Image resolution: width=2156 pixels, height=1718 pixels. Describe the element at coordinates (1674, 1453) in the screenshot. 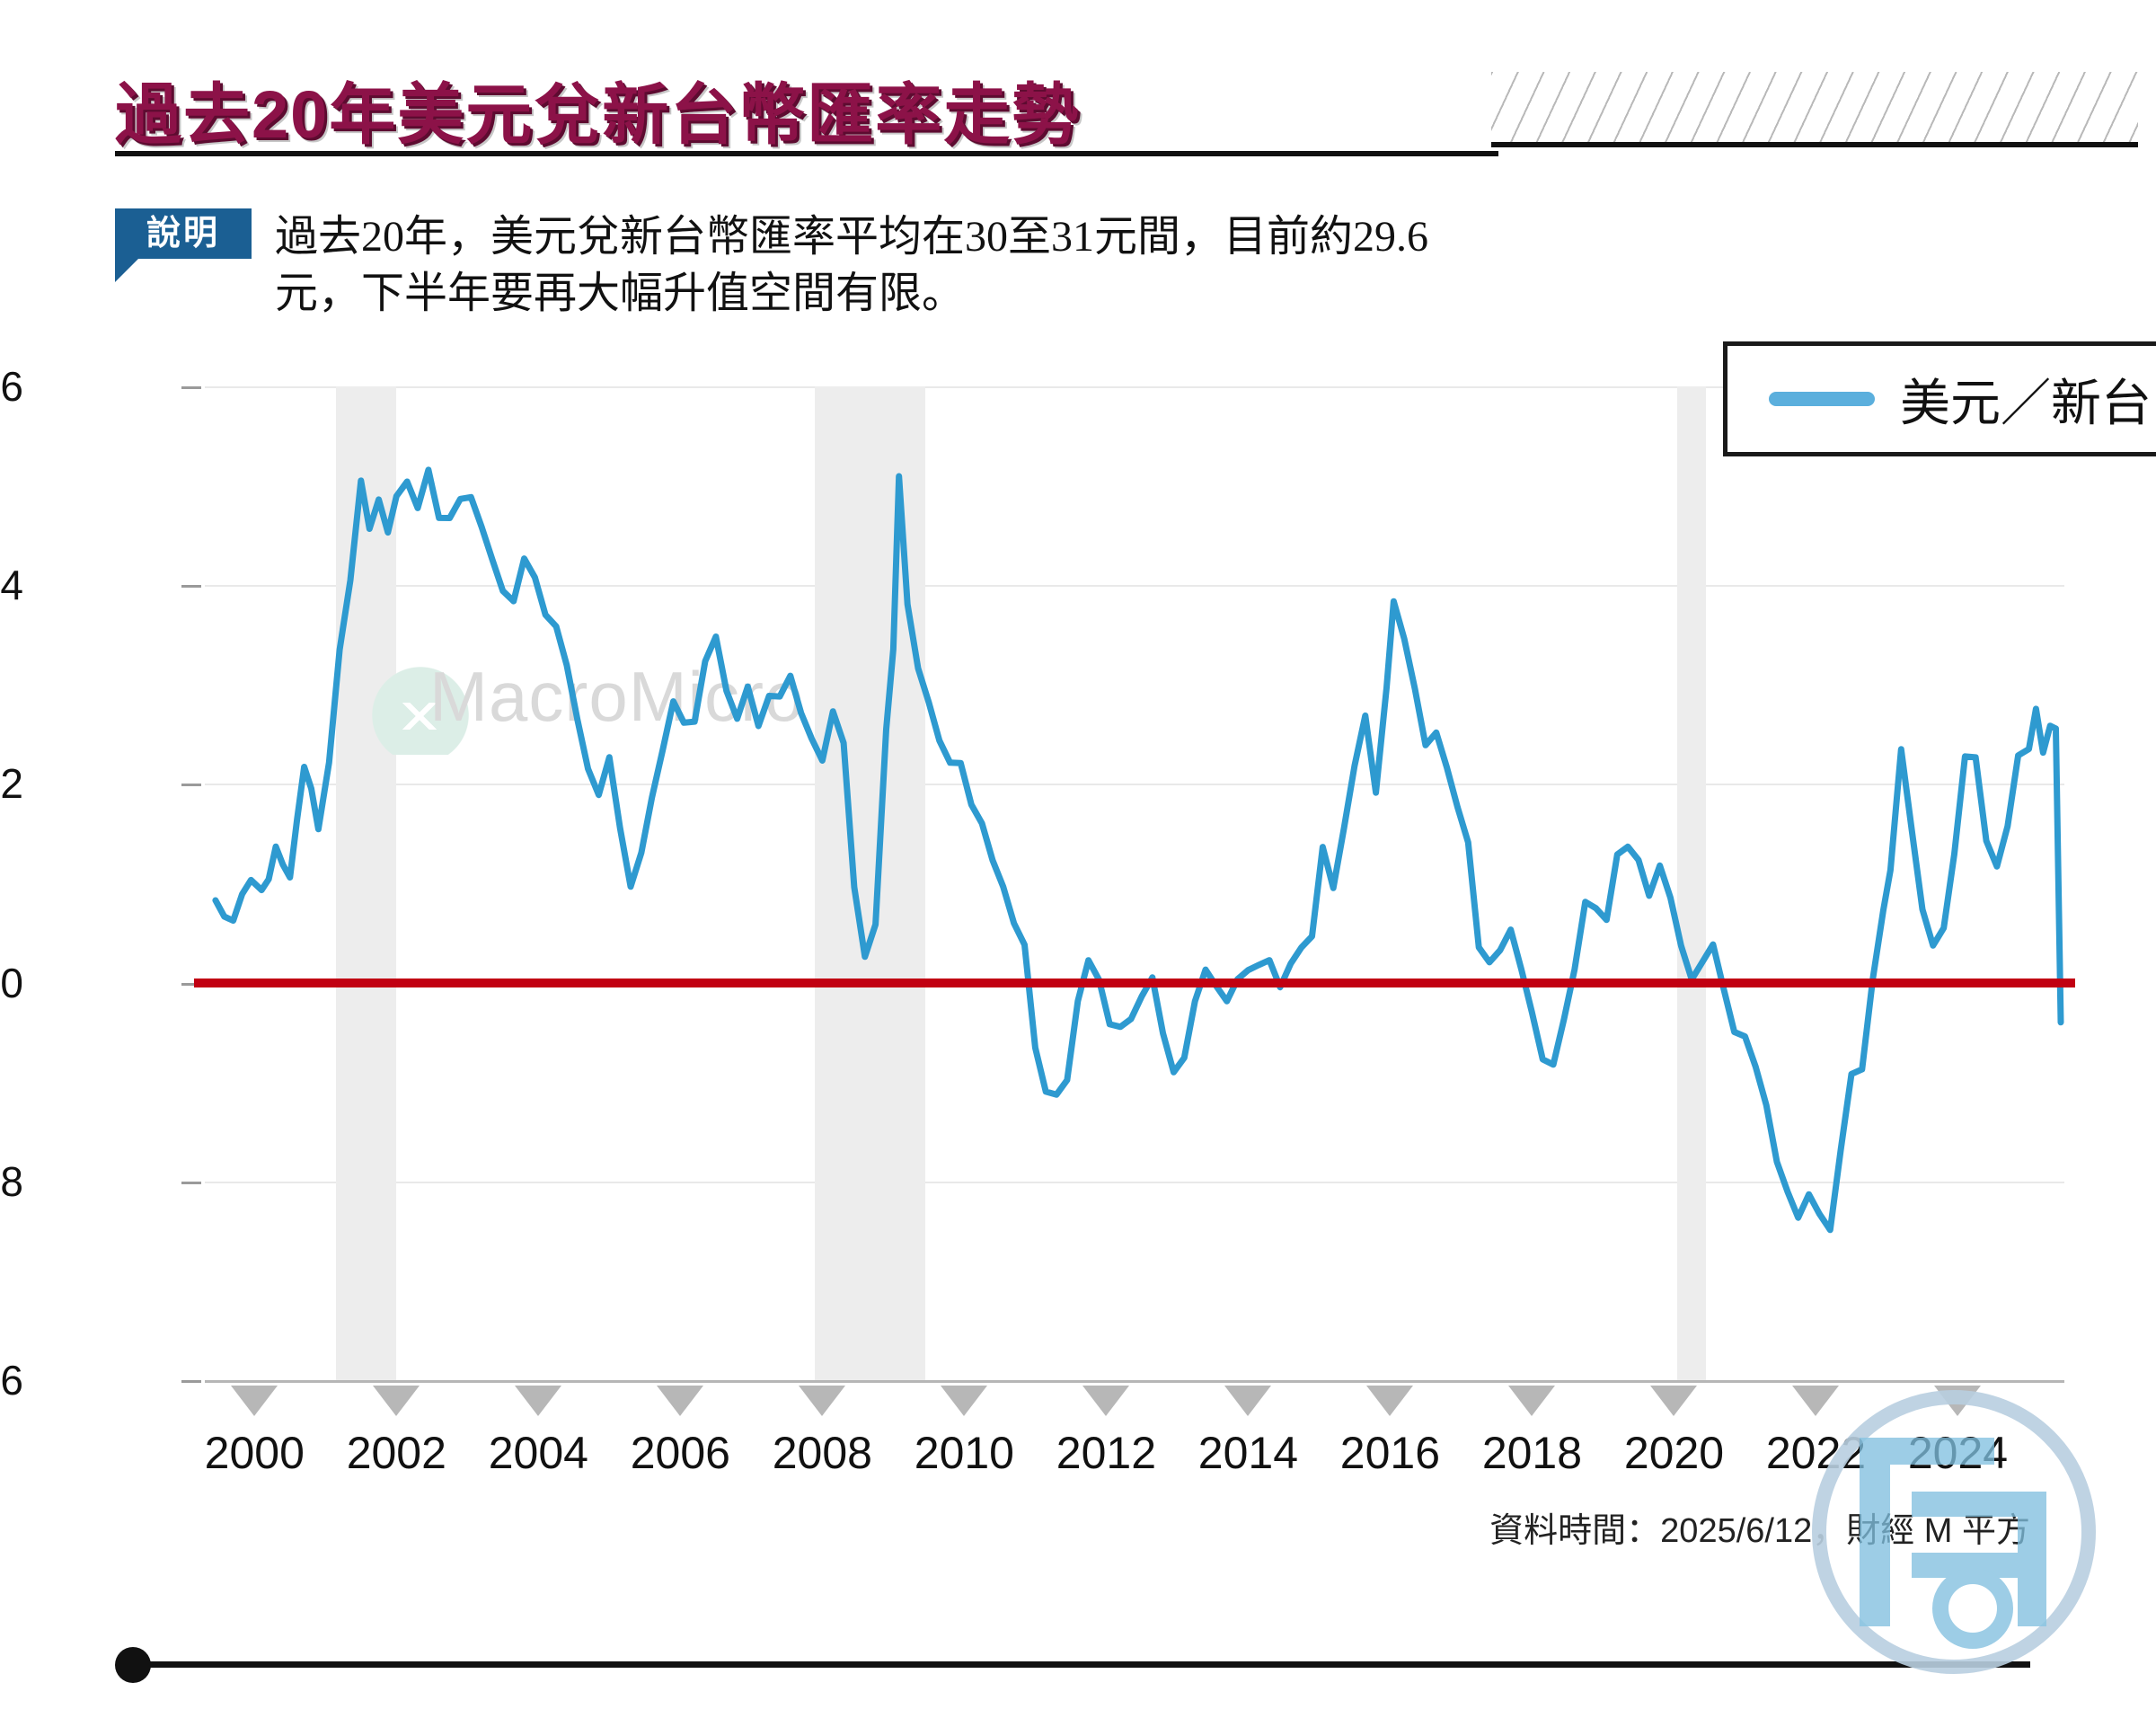

I see `x-tick-label-2020: 2020` at that location.